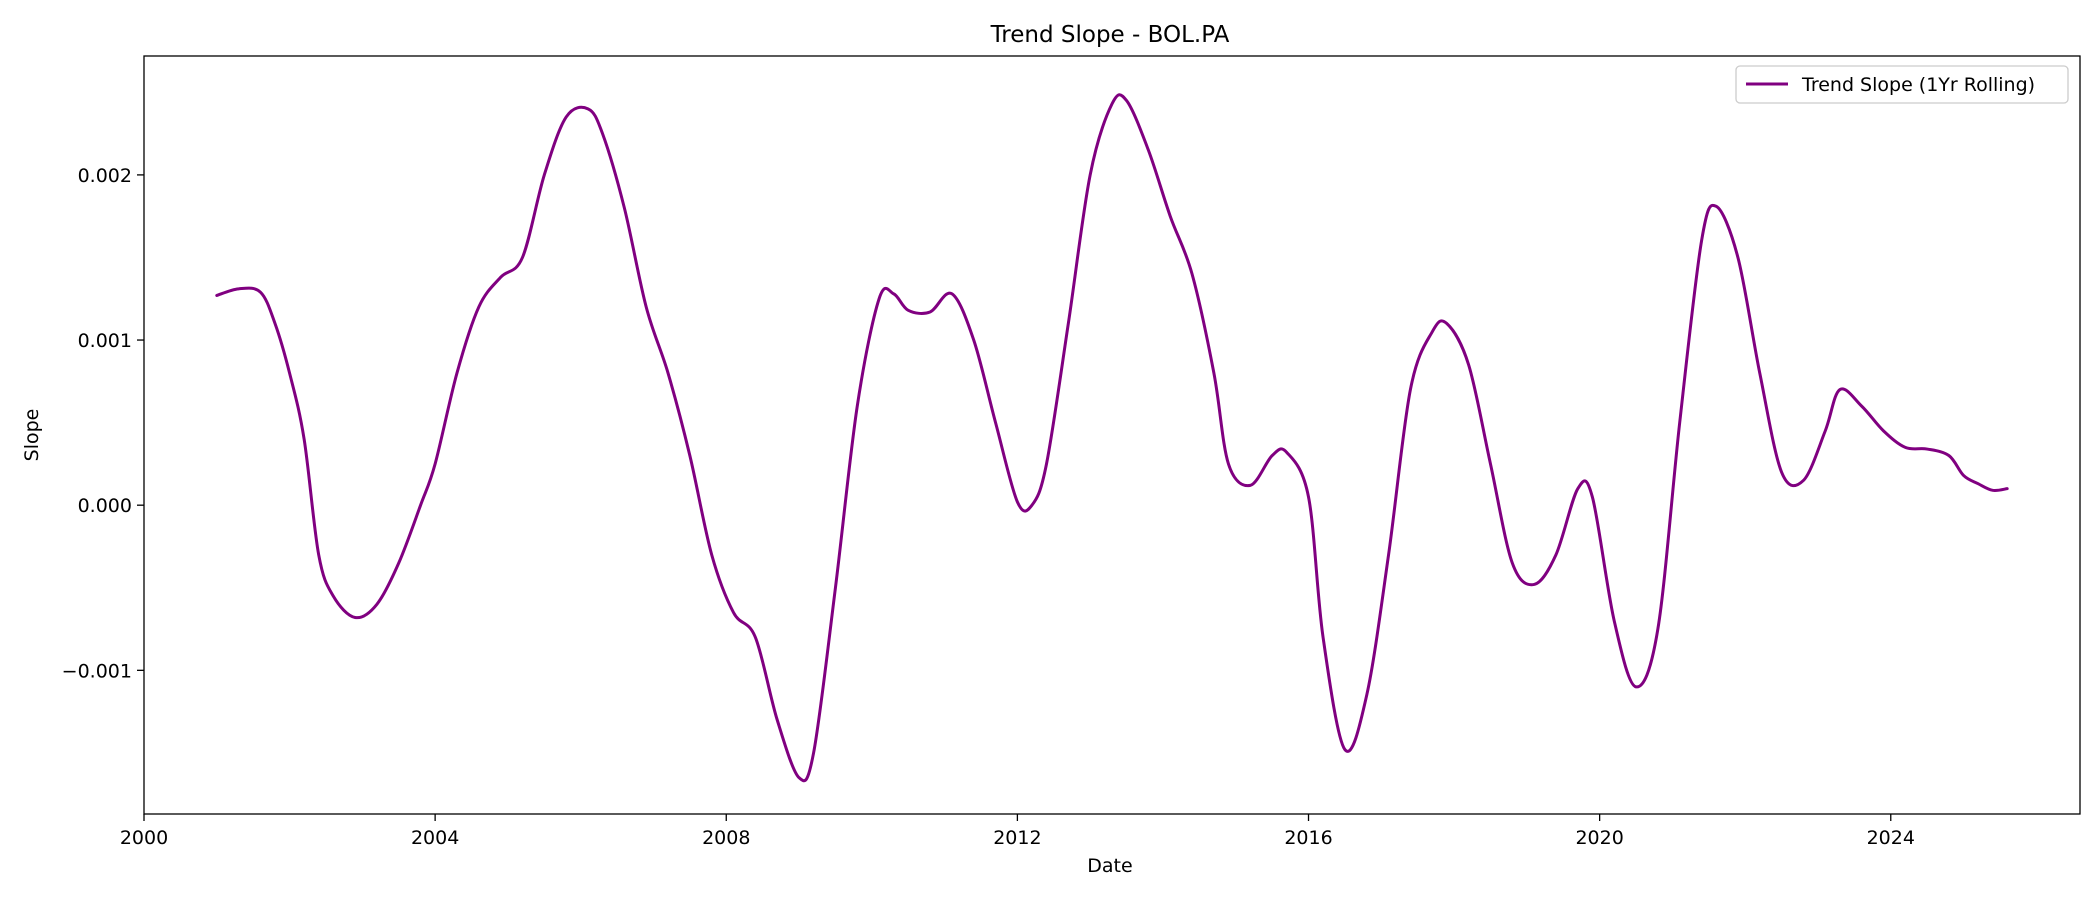 The height and width of the screenshot is (900, 2100). I want to click on x-axis-title: Date, so click(1109, 866).